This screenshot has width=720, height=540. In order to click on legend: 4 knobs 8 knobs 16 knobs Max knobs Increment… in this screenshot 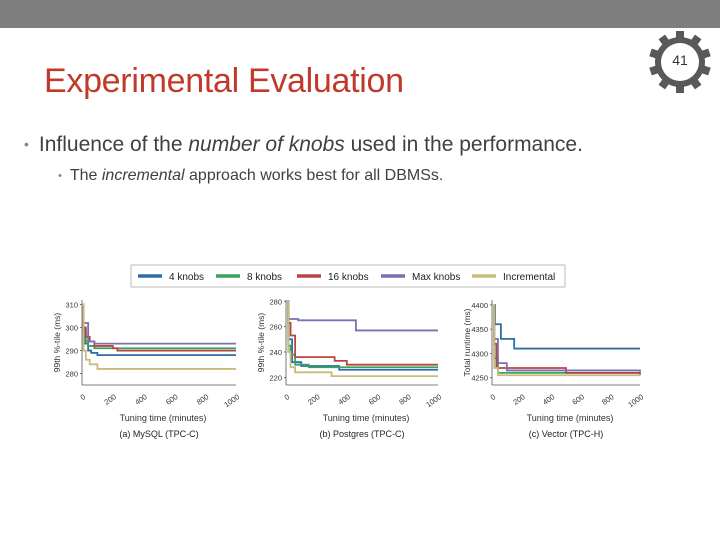, I will do `click(348, 276)`.